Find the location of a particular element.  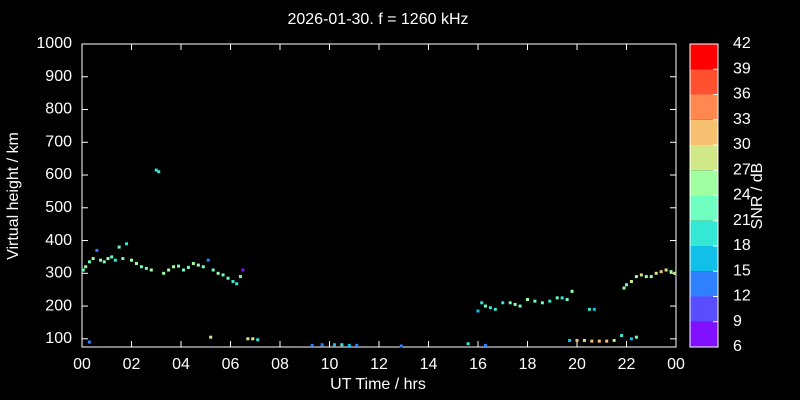

x-tick-label: 18 is located at coordinates (528, 364).